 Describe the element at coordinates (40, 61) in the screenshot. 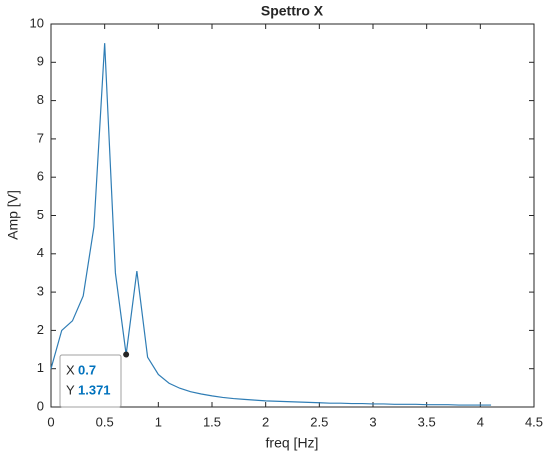

I see `y-tick-label: 9` at that location.